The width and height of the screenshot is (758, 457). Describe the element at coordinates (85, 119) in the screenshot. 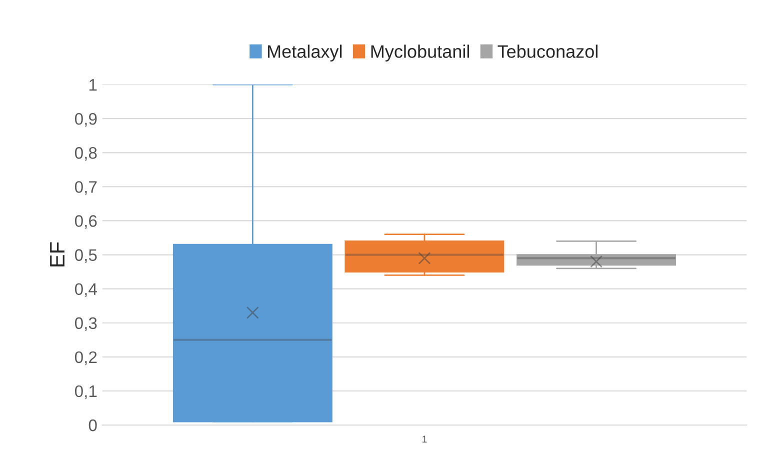

I see `y-tick-label: 0,9` at that location.